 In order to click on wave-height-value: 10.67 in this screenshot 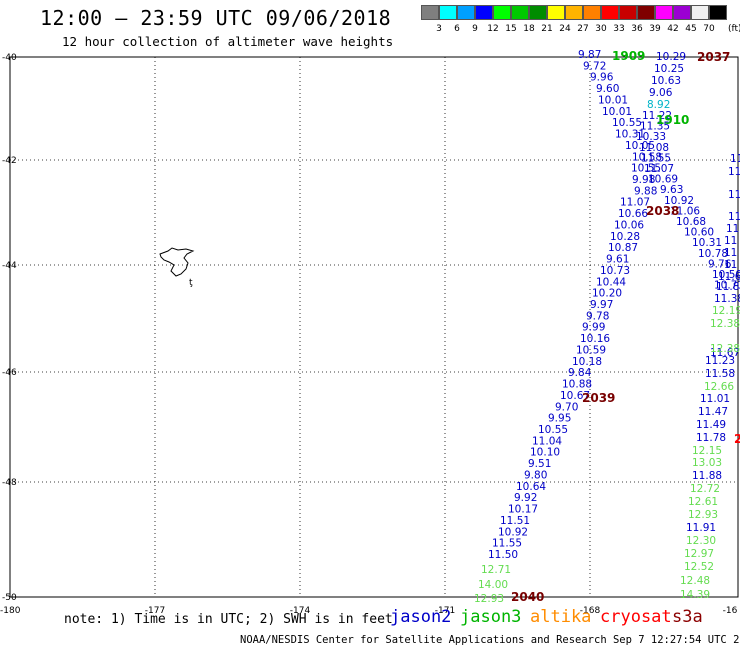, I will do `click(575, 396)`.